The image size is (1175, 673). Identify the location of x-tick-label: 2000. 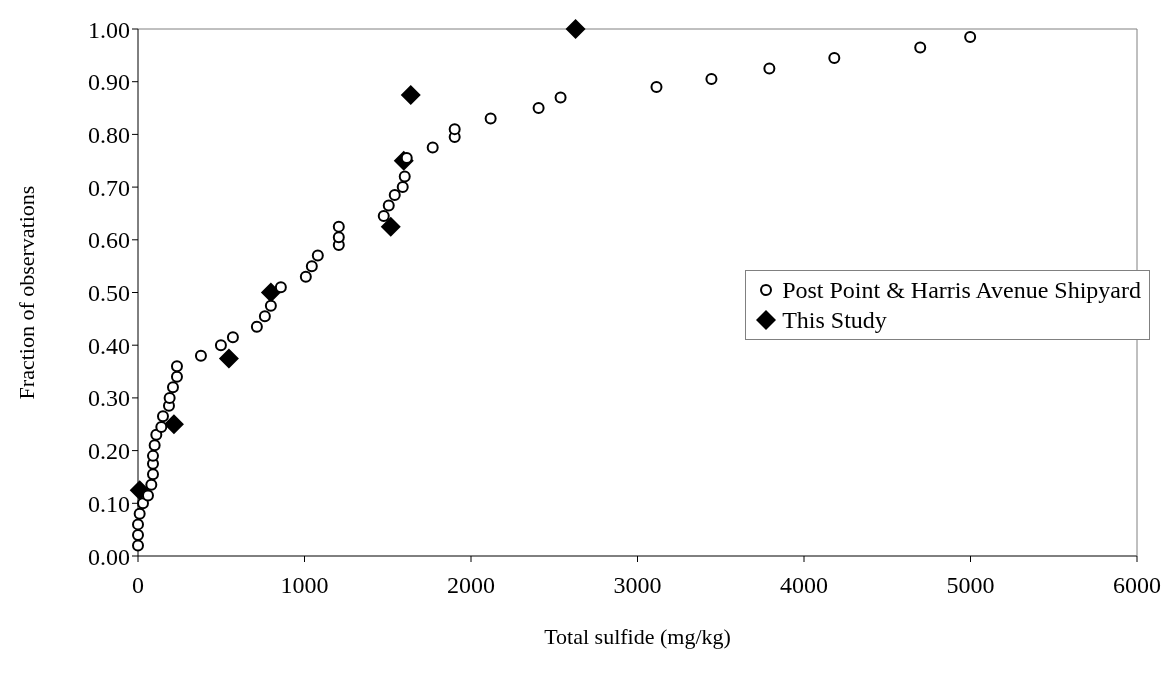
(471, 585).